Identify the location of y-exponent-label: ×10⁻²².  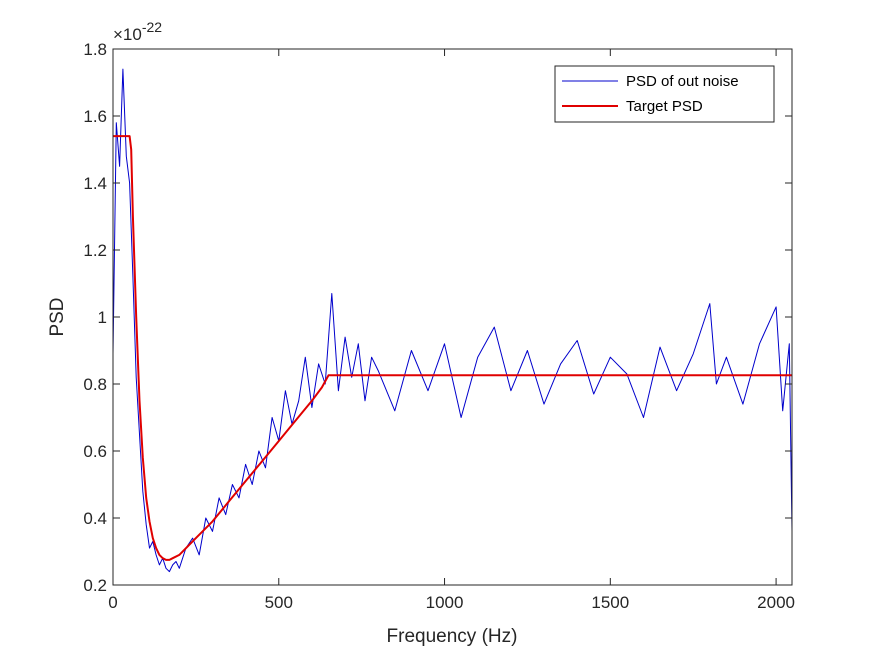
(137, 31).